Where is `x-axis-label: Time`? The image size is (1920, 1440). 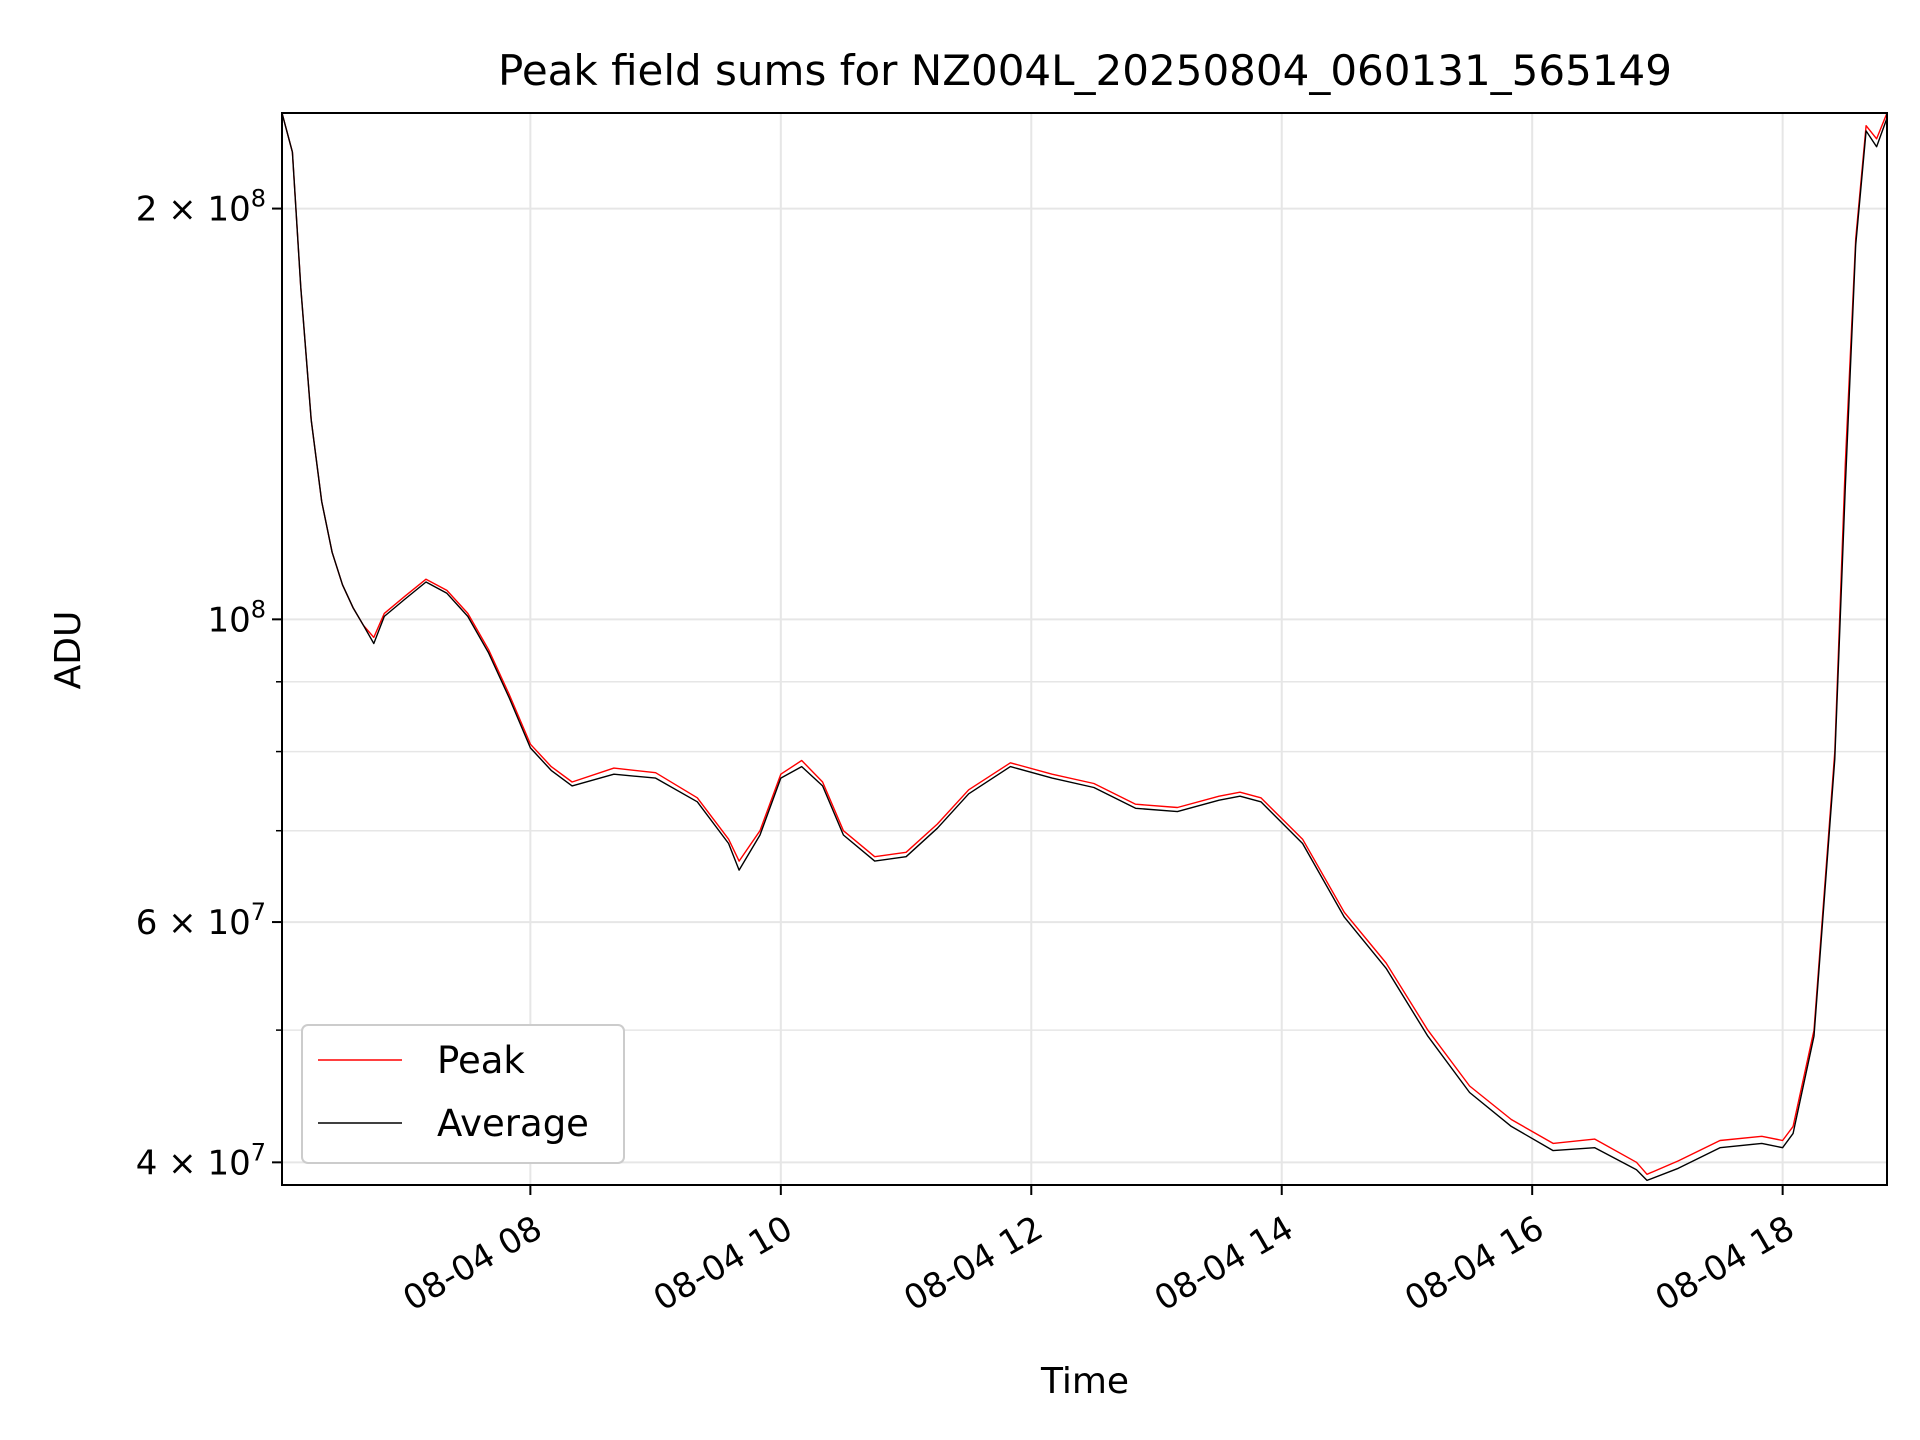 x-axis-label: Time is located at coordinates (1084, 1381).